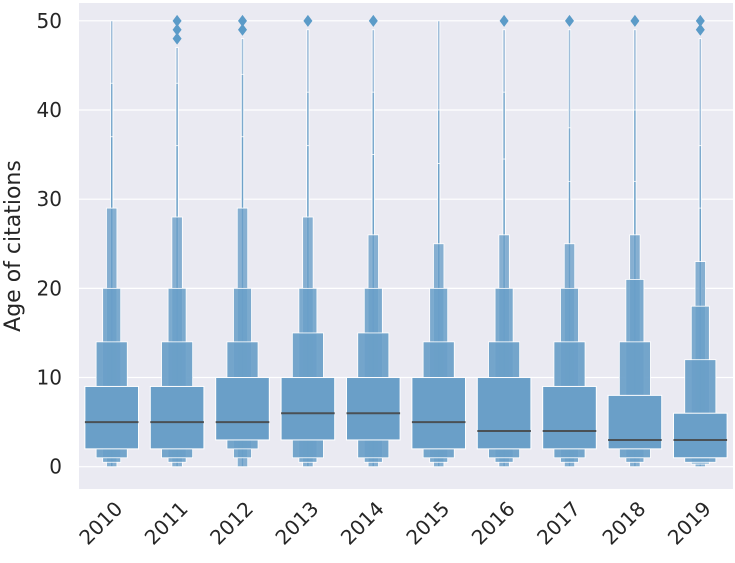 This screenshot has width=735, height=563. What do you see at coordinates (49, 378) in the screenshot?
I see `y-tick-label: 10` at bounding box center [49, 378].